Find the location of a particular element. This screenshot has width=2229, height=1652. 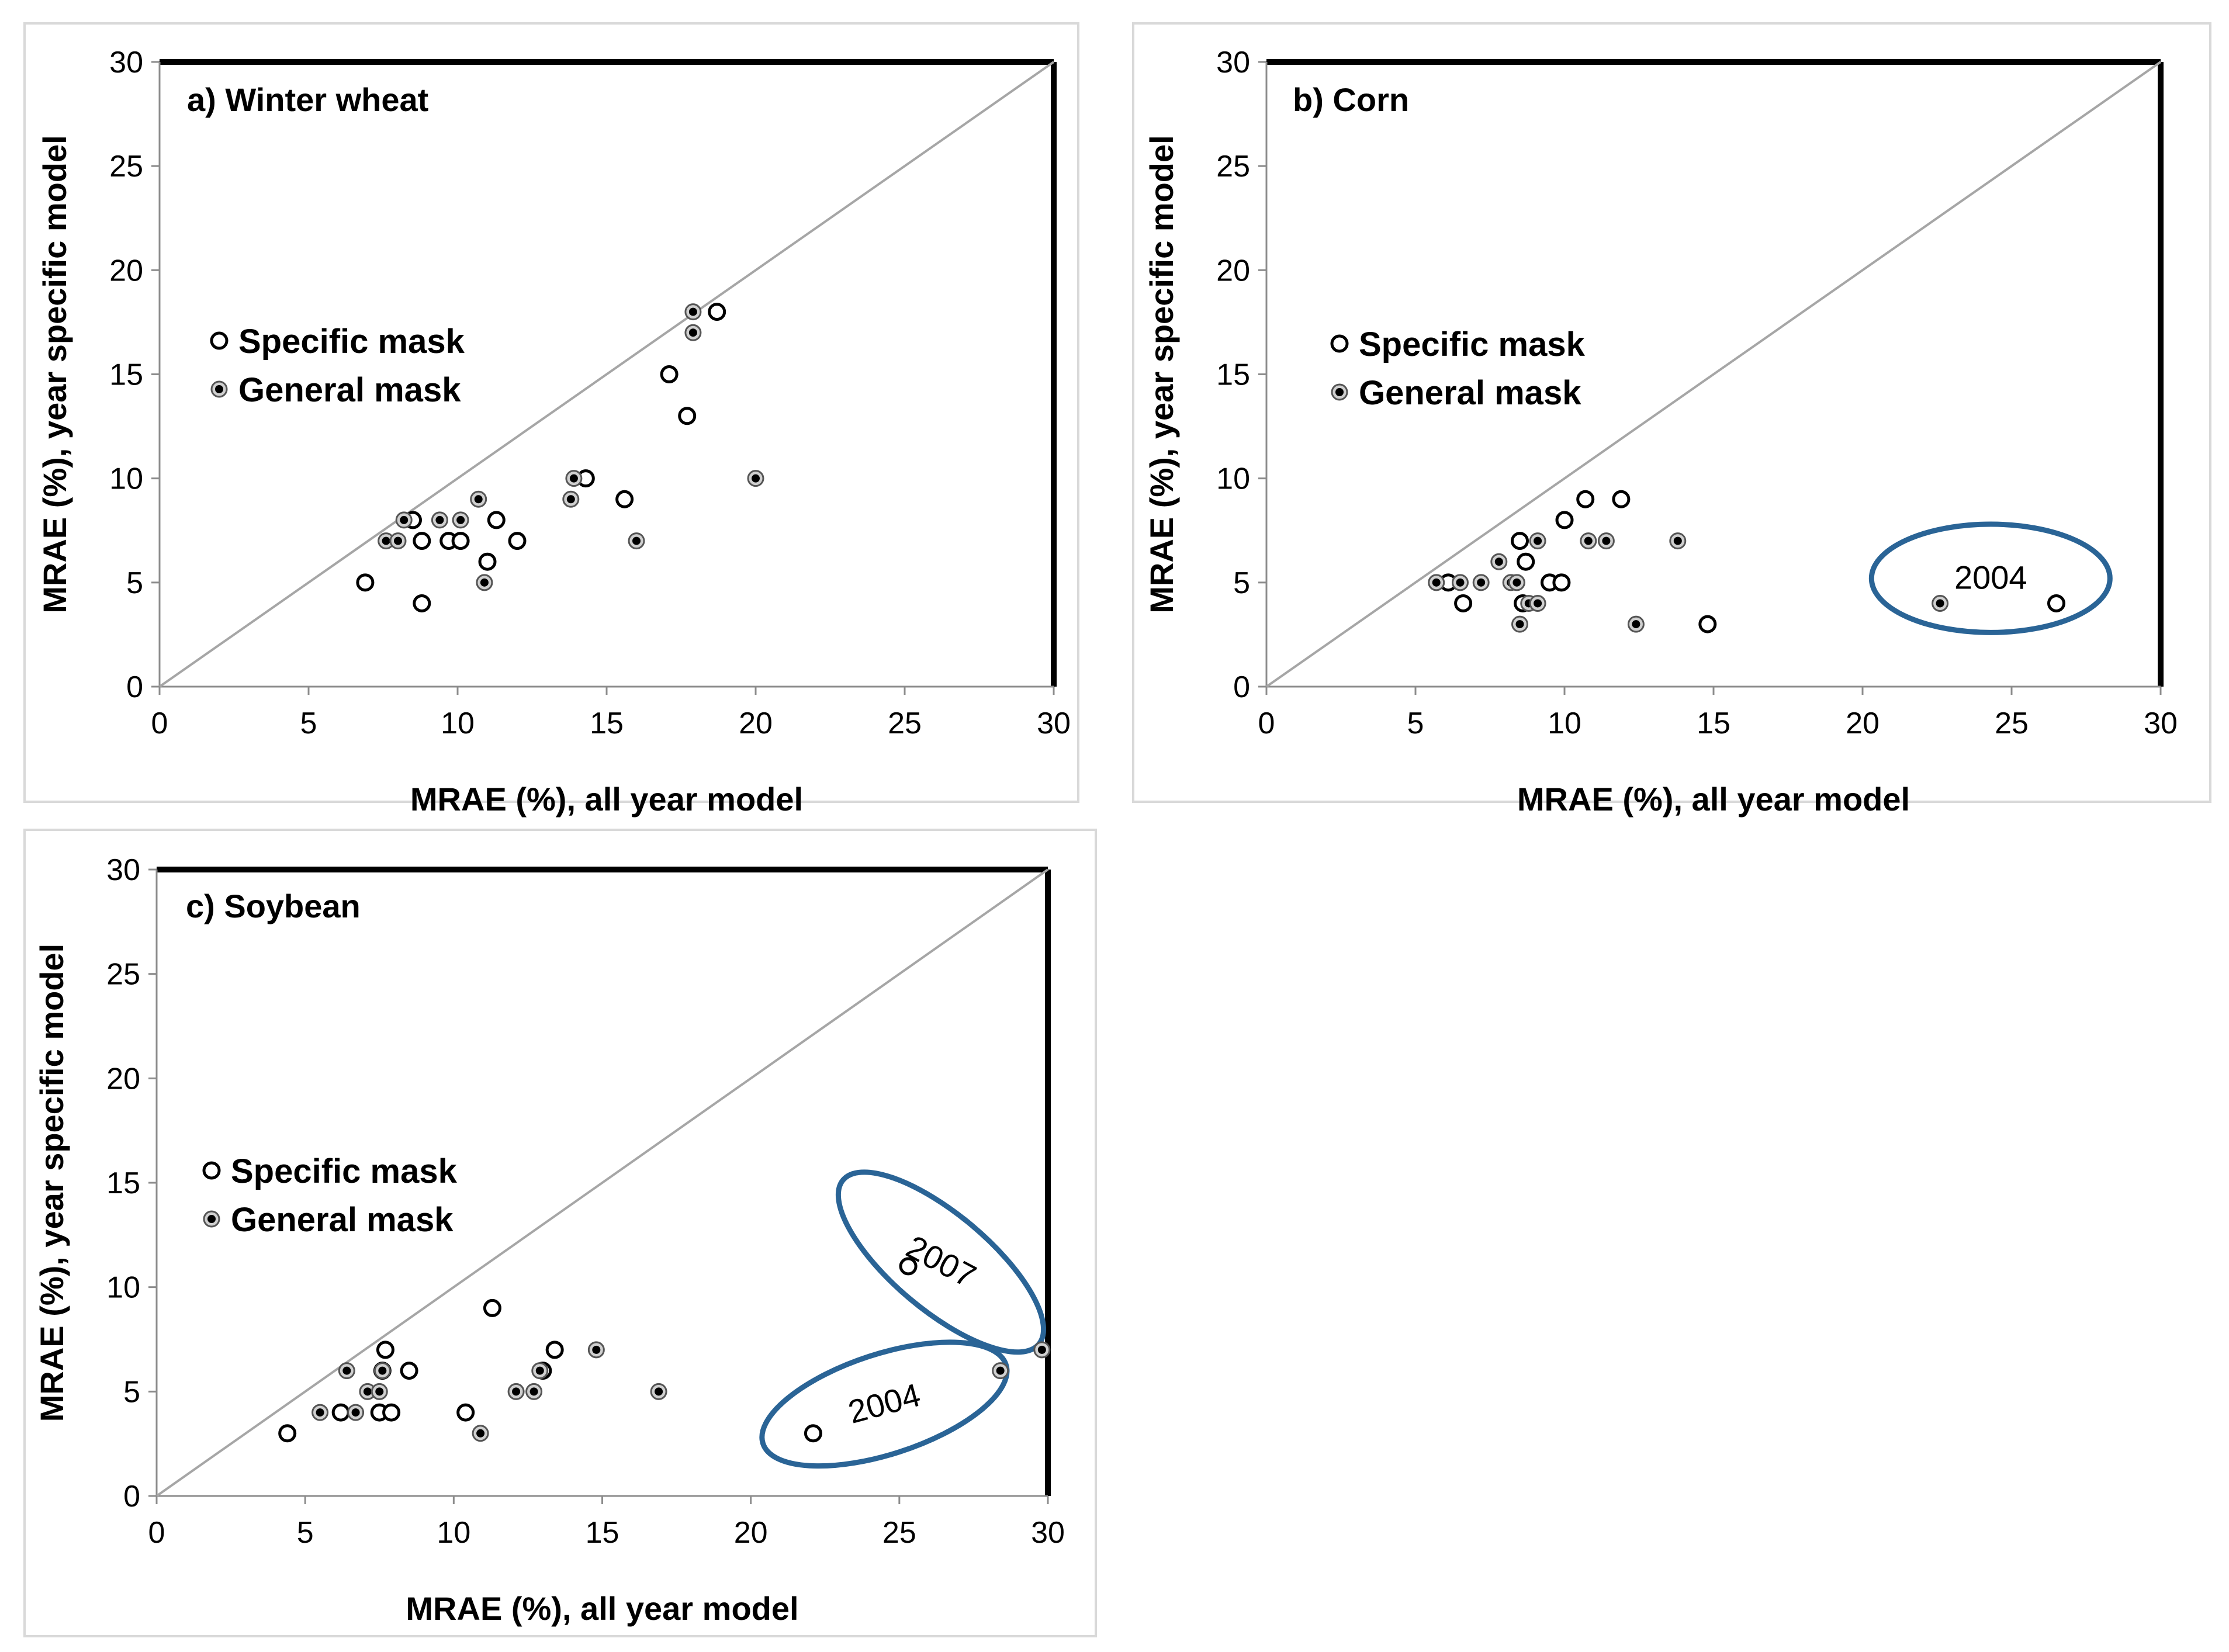

chart-b-legend-label: General mask is located at coordinates (1470, 393).